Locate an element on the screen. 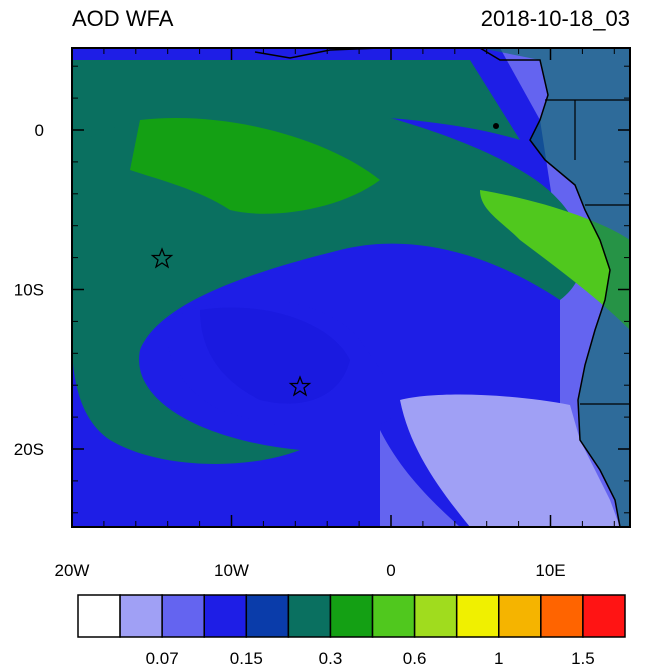  lat-label: 0 is located at coordinates (39, 130).